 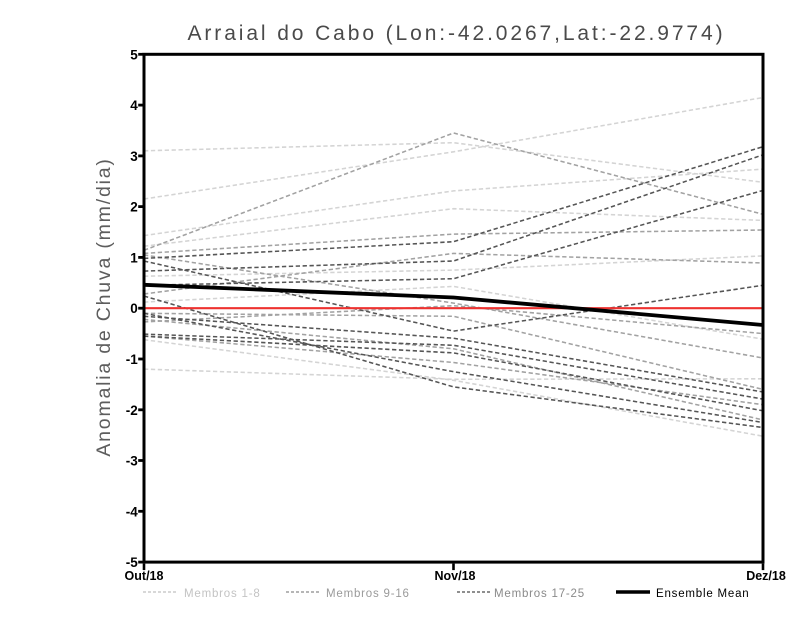 I want to click on svg-text: -2, so click(x=132, y=410).